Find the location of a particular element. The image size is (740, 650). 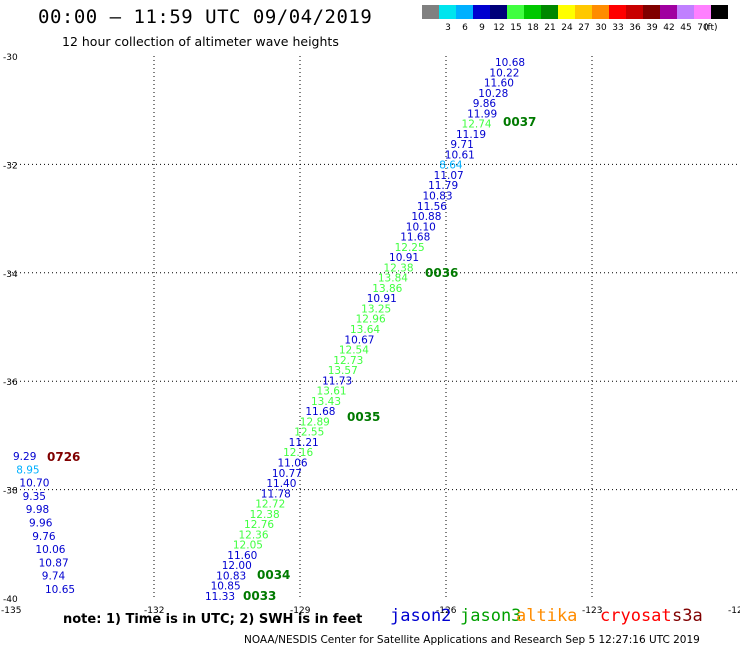

wave-height-value: 12.25 is located at coordinates (410, 248).